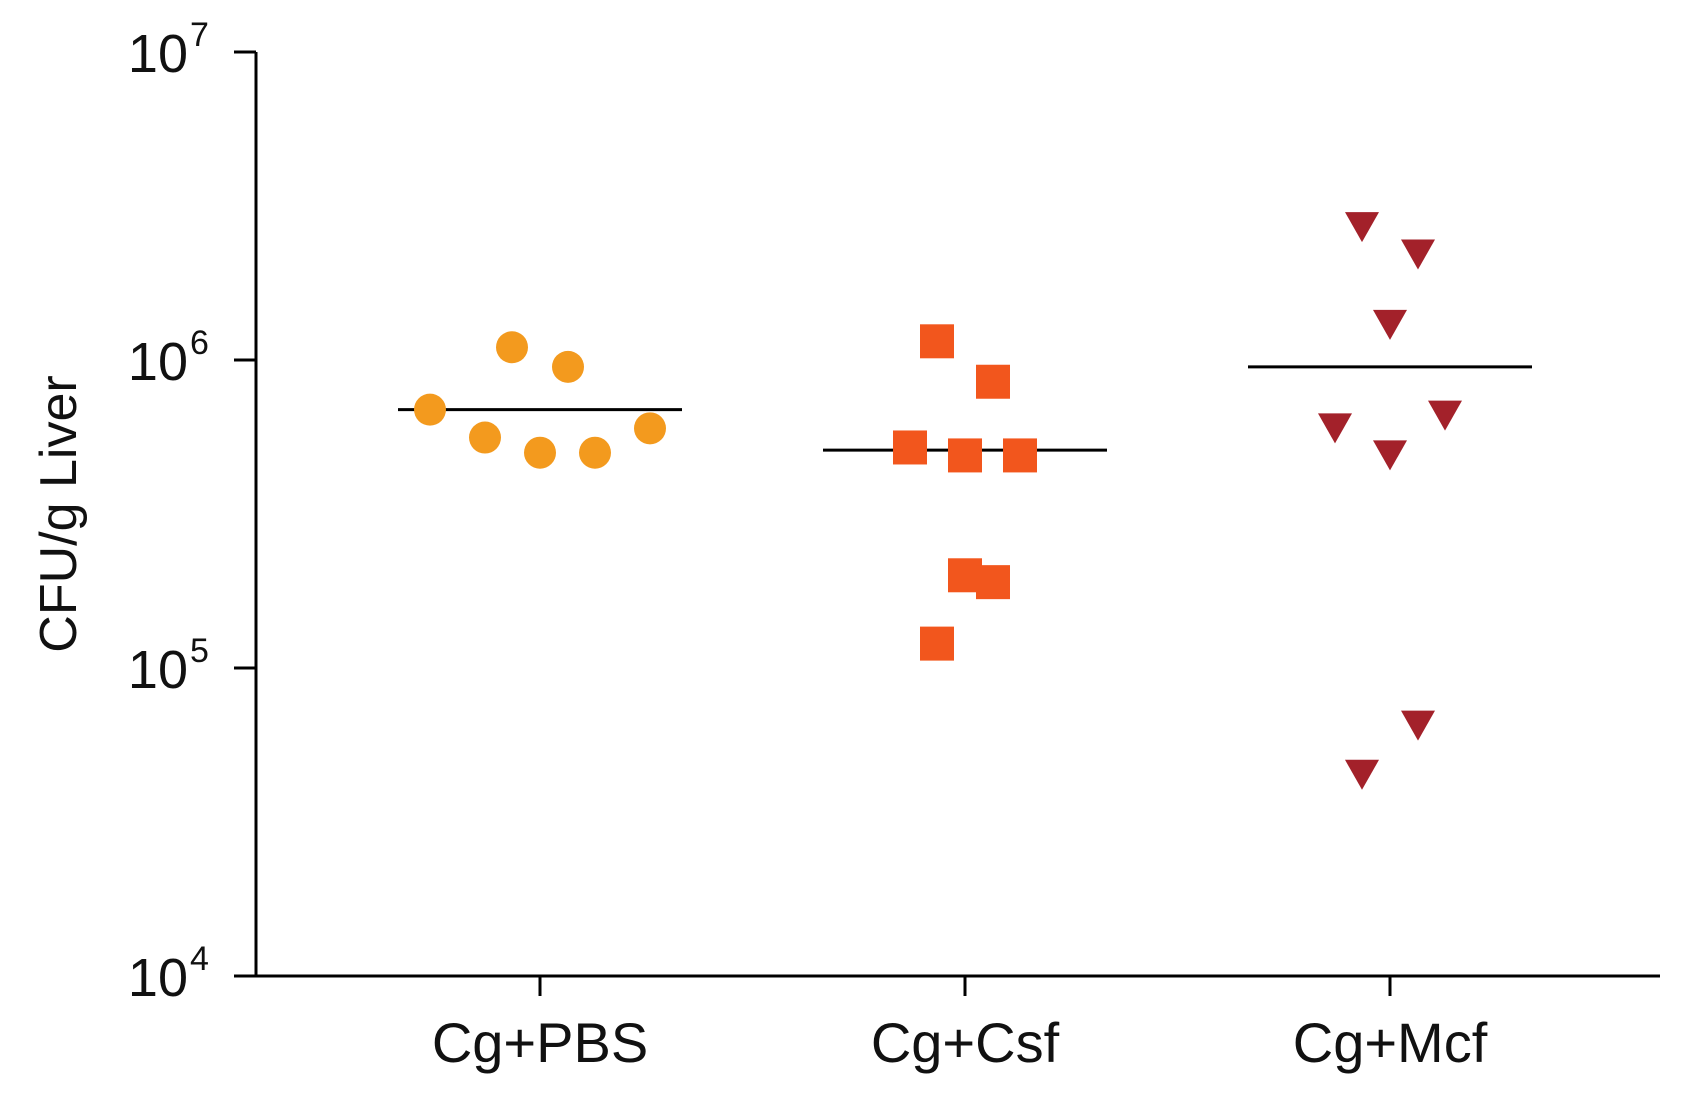  What do you see at coordinates (59, 513) in the screenshot?
I see `y-axis-label: CFU/g Liver` at bounding box center [59, 513].